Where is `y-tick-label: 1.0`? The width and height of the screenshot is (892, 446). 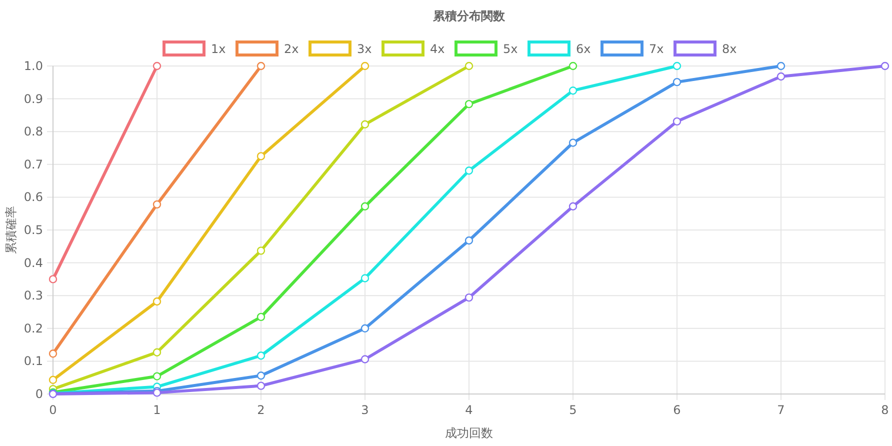
y-tick-label: 1.0 is located at coordinates (33, 66).